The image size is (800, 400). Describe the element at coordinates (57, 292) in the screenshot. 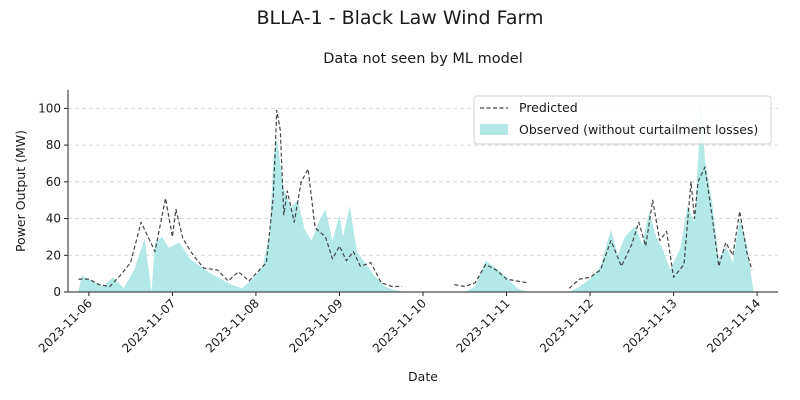

I see `y-tick-label: 0` at that location.